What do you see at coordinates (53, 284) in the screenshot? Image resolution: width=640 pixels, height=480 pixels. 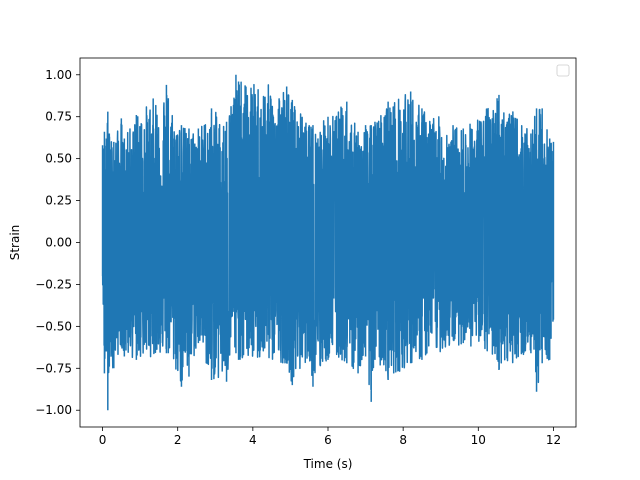 I see `y-tick-label: −0.25` at bounding box center [53, 284].